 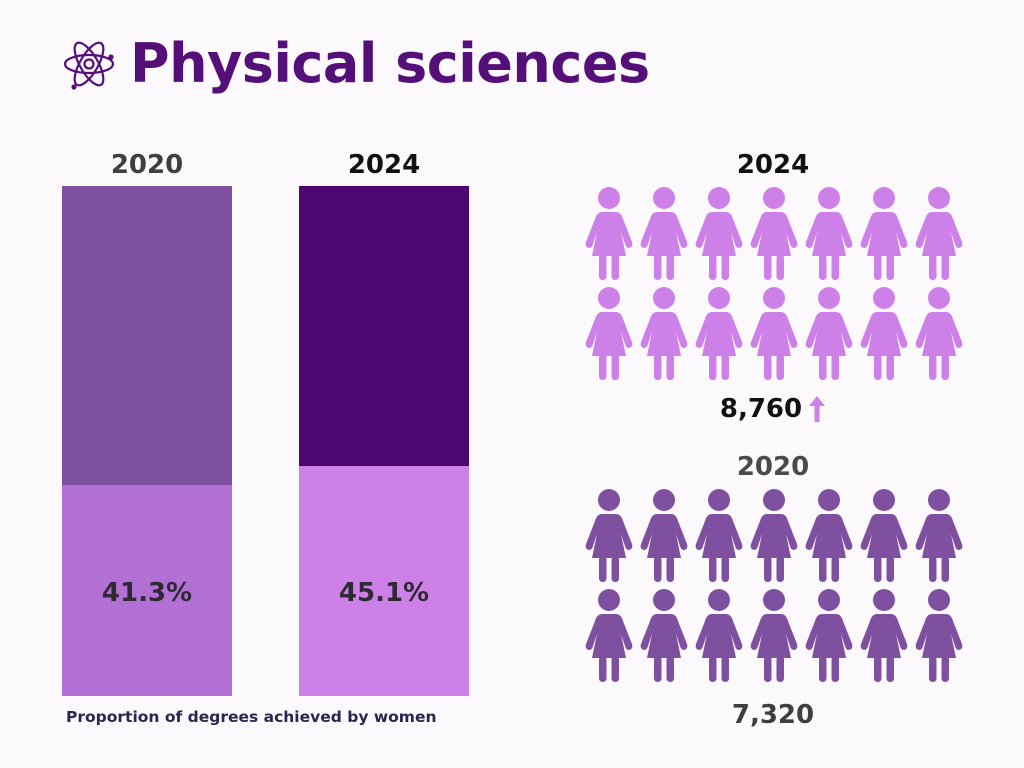 What do you see at coordinates (89, 65) in the screenshot?
I see `atom-icon` at bounding box center [89, 65].